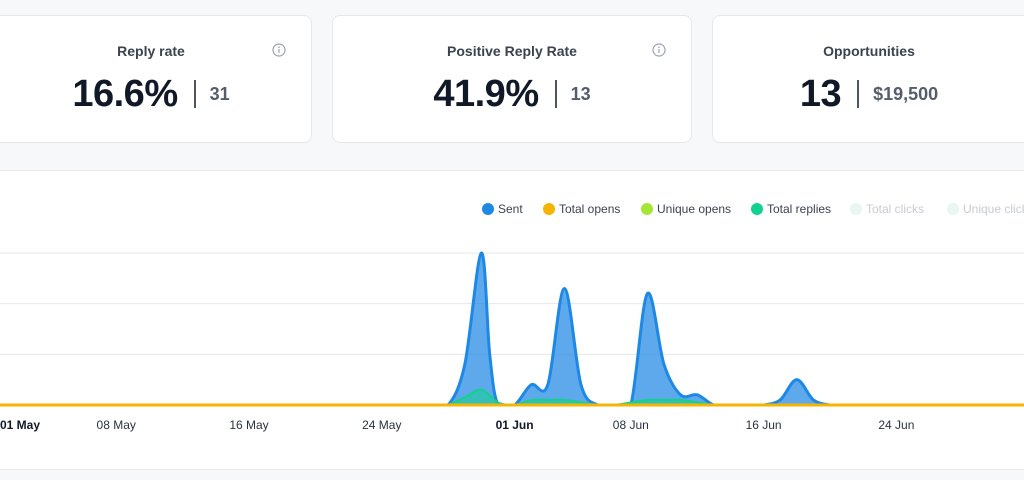  Describe the element at coordinates (549, 209) in the screenshot. I see `legend-marker-total-opens` at that location.